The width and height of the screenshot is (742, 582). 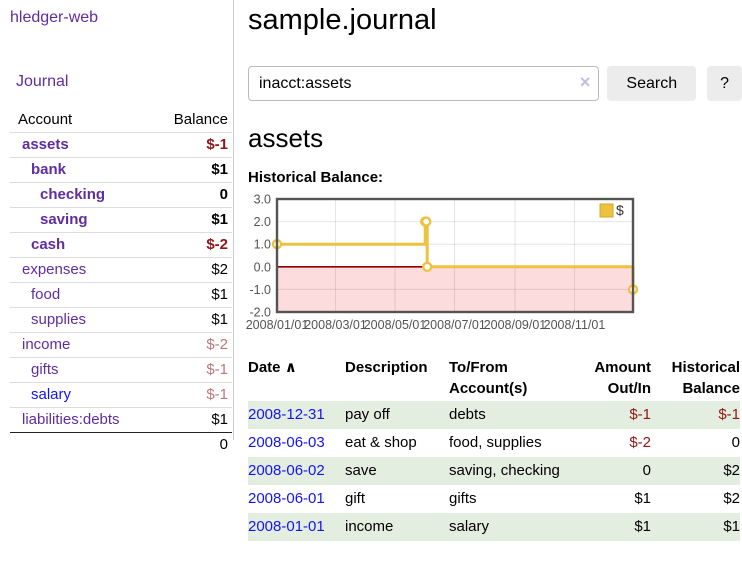 What do you see at coordinates (262, 245) in the screenshot?
I see `svg-text: 1.0` at bounding box center [262, 245].